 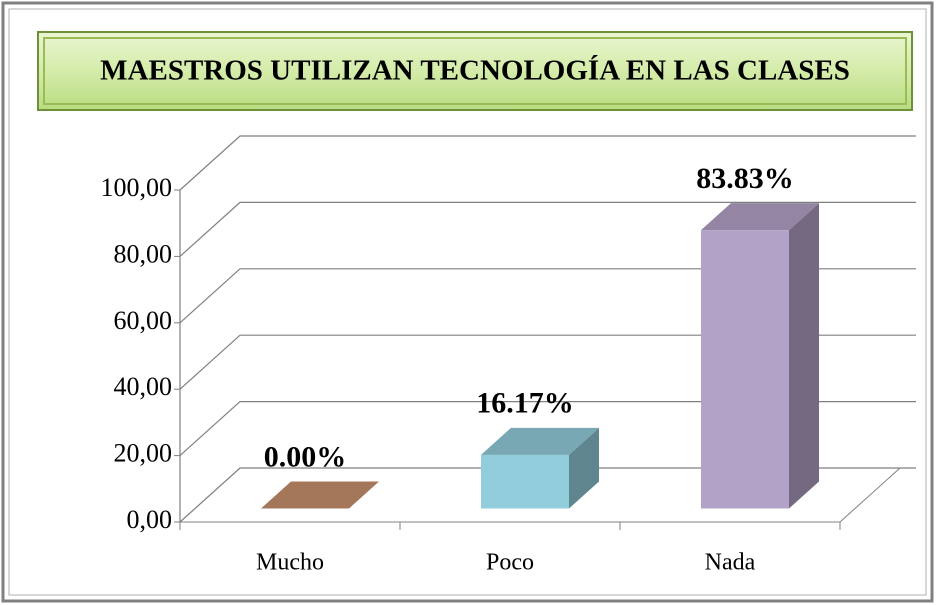 I want to click on value-label: 16.17%, so click(x=525, y=403).